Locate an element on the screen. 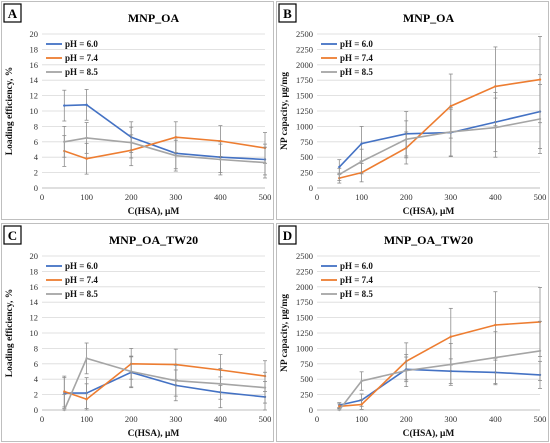 Image resolution: width=550 pixels, height=443 pixels. panel-letter-text: A is located at coordinates (13, 13).